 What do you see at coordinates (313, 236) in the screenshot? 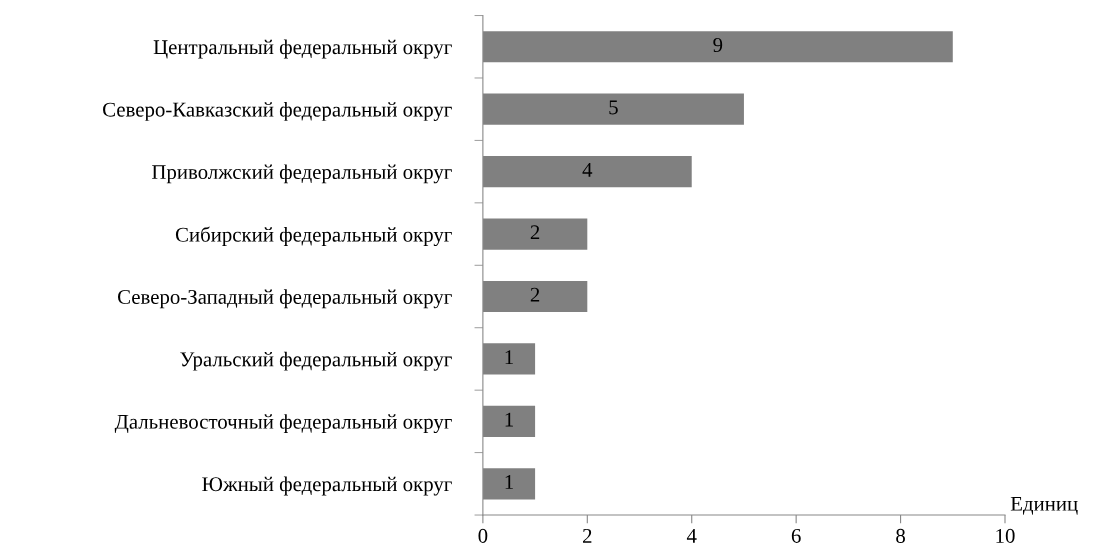
I see `y-tick-label: Сибирский федеральный округ` at bounding box center [313, 236].